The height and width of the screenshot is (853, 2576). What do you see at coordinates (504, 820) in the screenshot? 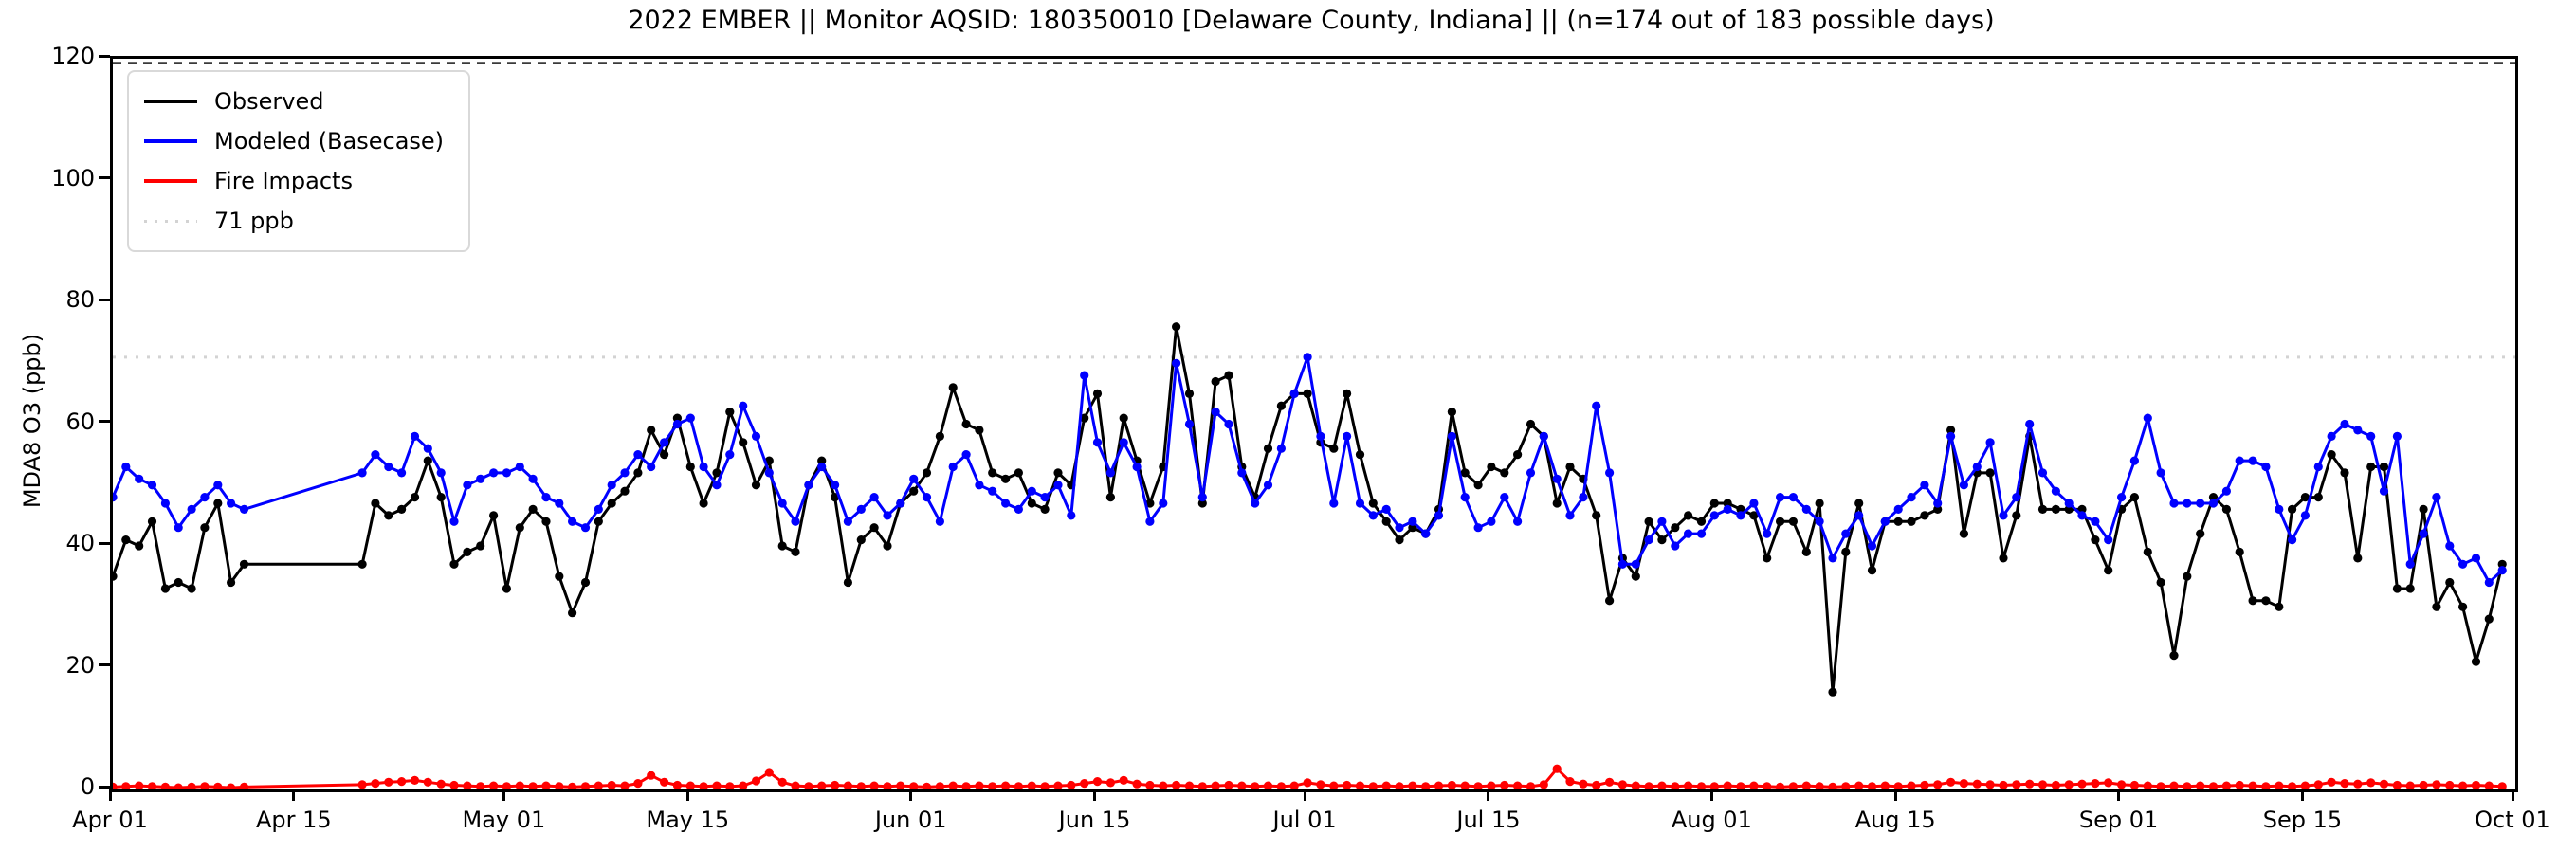
I see `x-tick-label: May 01` at bounding box center [504, 820].